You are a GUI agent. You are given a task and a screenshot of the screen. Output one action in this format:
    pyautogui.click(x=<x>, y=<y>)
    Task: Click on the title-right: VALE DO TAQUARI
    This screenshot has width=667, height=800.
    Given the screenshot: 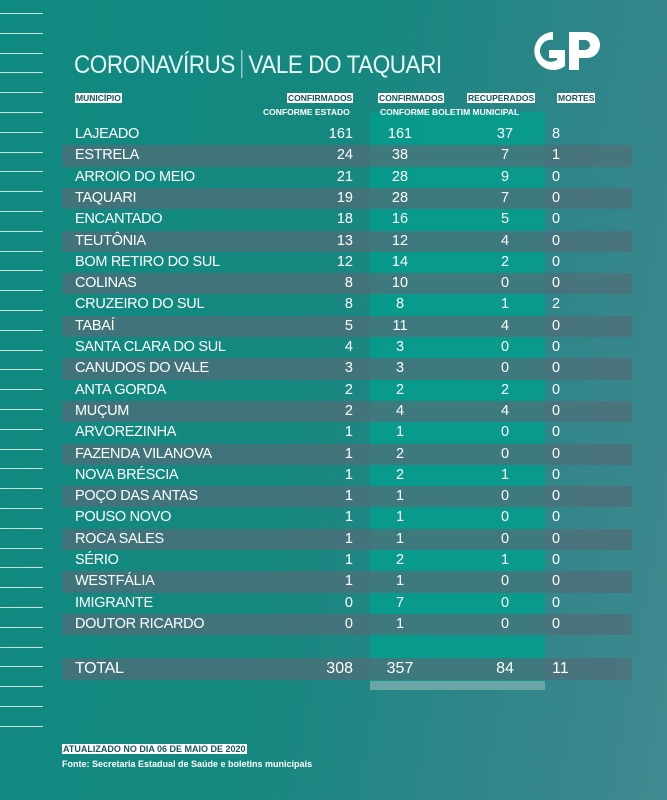 What is the action you would take?
    pyautogui.click(x=345, y=65)
    